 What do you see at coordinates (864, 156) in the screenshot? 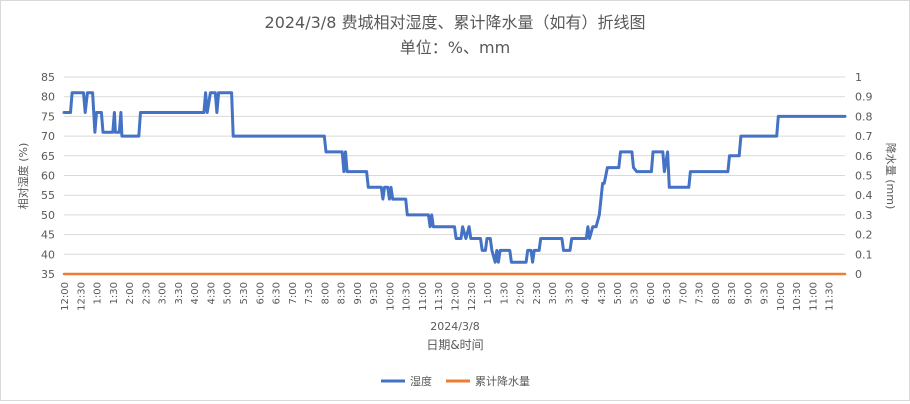
I see `y-tick-right-label: 0.6` at bounding box center [864, 156].